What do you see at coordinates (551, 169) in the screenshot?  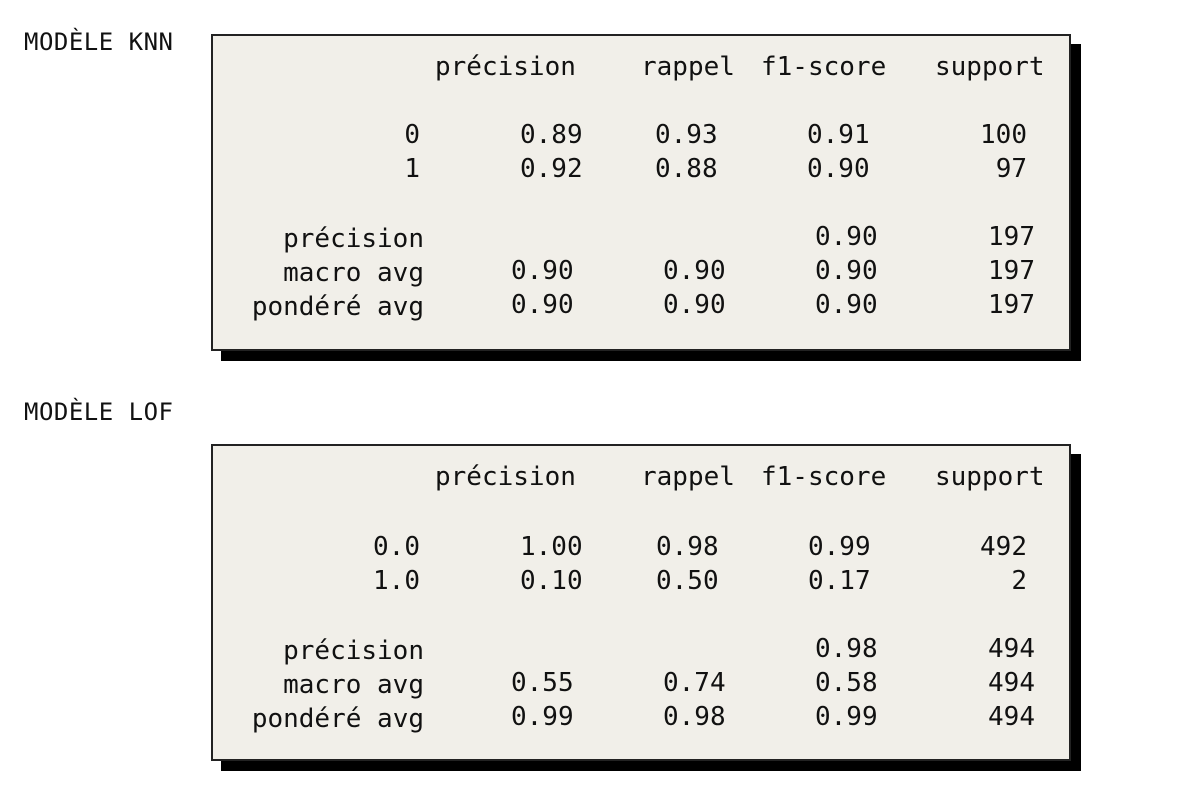 I see `cell-precision: 0.92` at bounding box center [551, 169].